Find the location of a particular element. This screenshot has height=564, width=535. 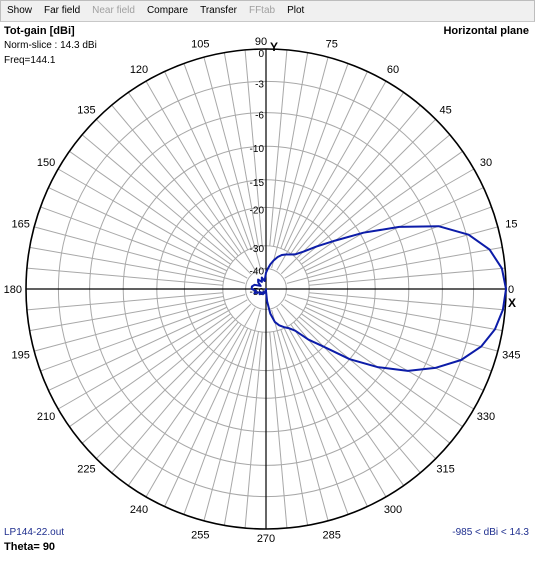

gain-range-text: -985 < dBi < 14.3 is located at coordinates (490, 532).